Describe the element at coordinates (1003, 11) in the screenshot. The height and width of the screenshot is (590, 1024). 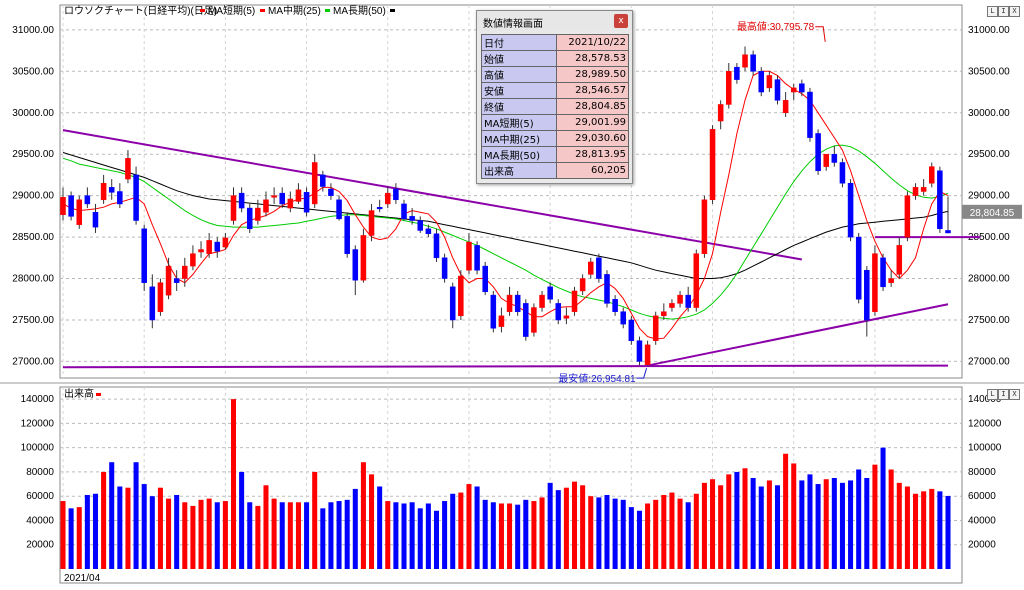
I see `price-panel-control-i: I` at that location.